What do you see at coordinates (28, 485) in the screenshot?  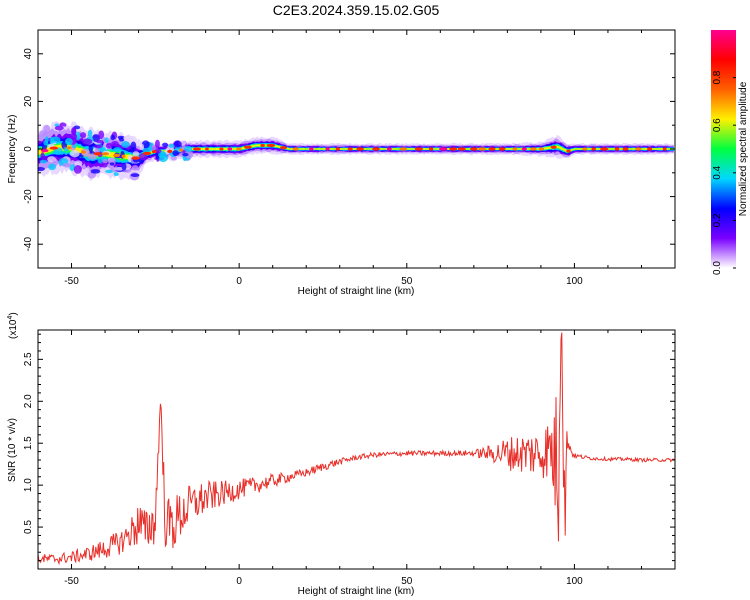 I see `y-tick-label: 1.0` at bounding box center [28, 485].